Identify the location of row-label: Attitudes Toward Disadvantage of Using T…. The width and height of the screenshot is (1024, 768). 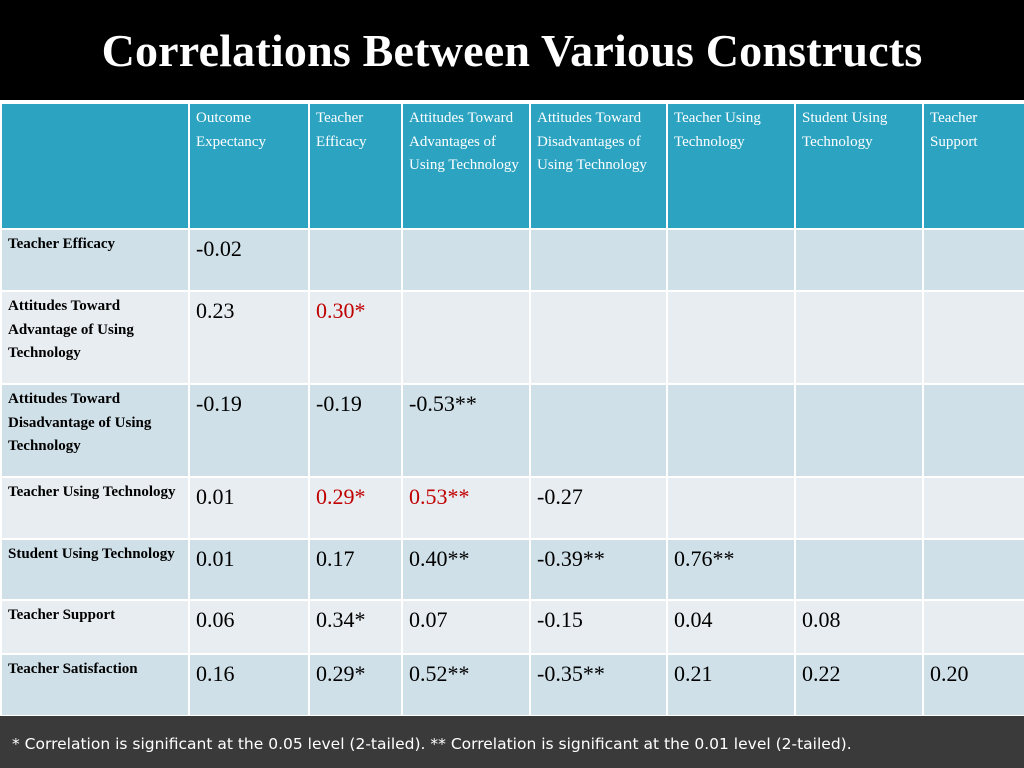
(95, 430).